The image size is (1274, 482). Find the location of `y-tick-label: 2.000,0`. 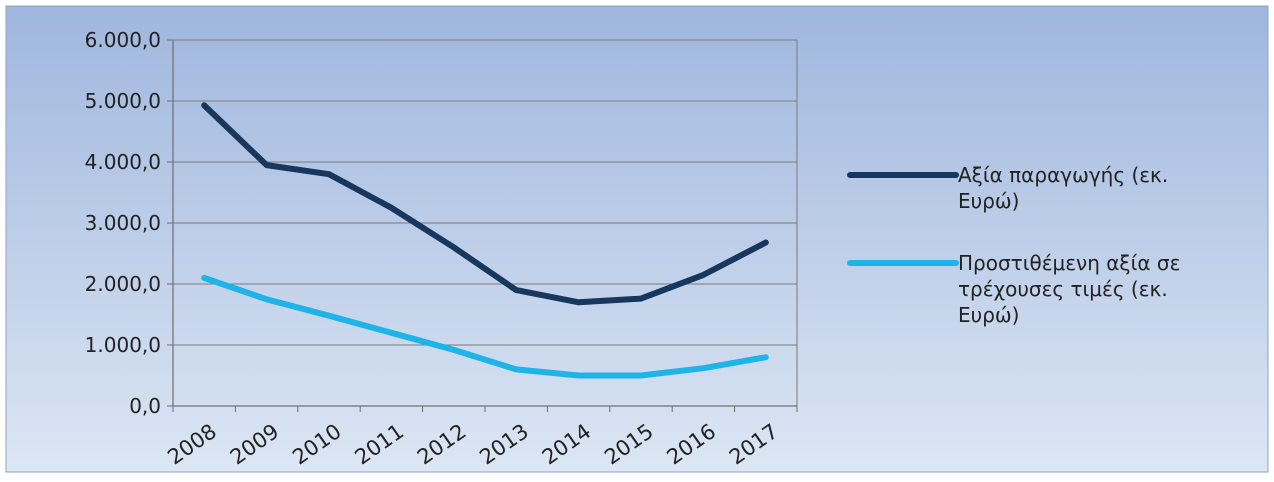

y-tick-label: 2.000,0 is located at coordinates (123, 284).